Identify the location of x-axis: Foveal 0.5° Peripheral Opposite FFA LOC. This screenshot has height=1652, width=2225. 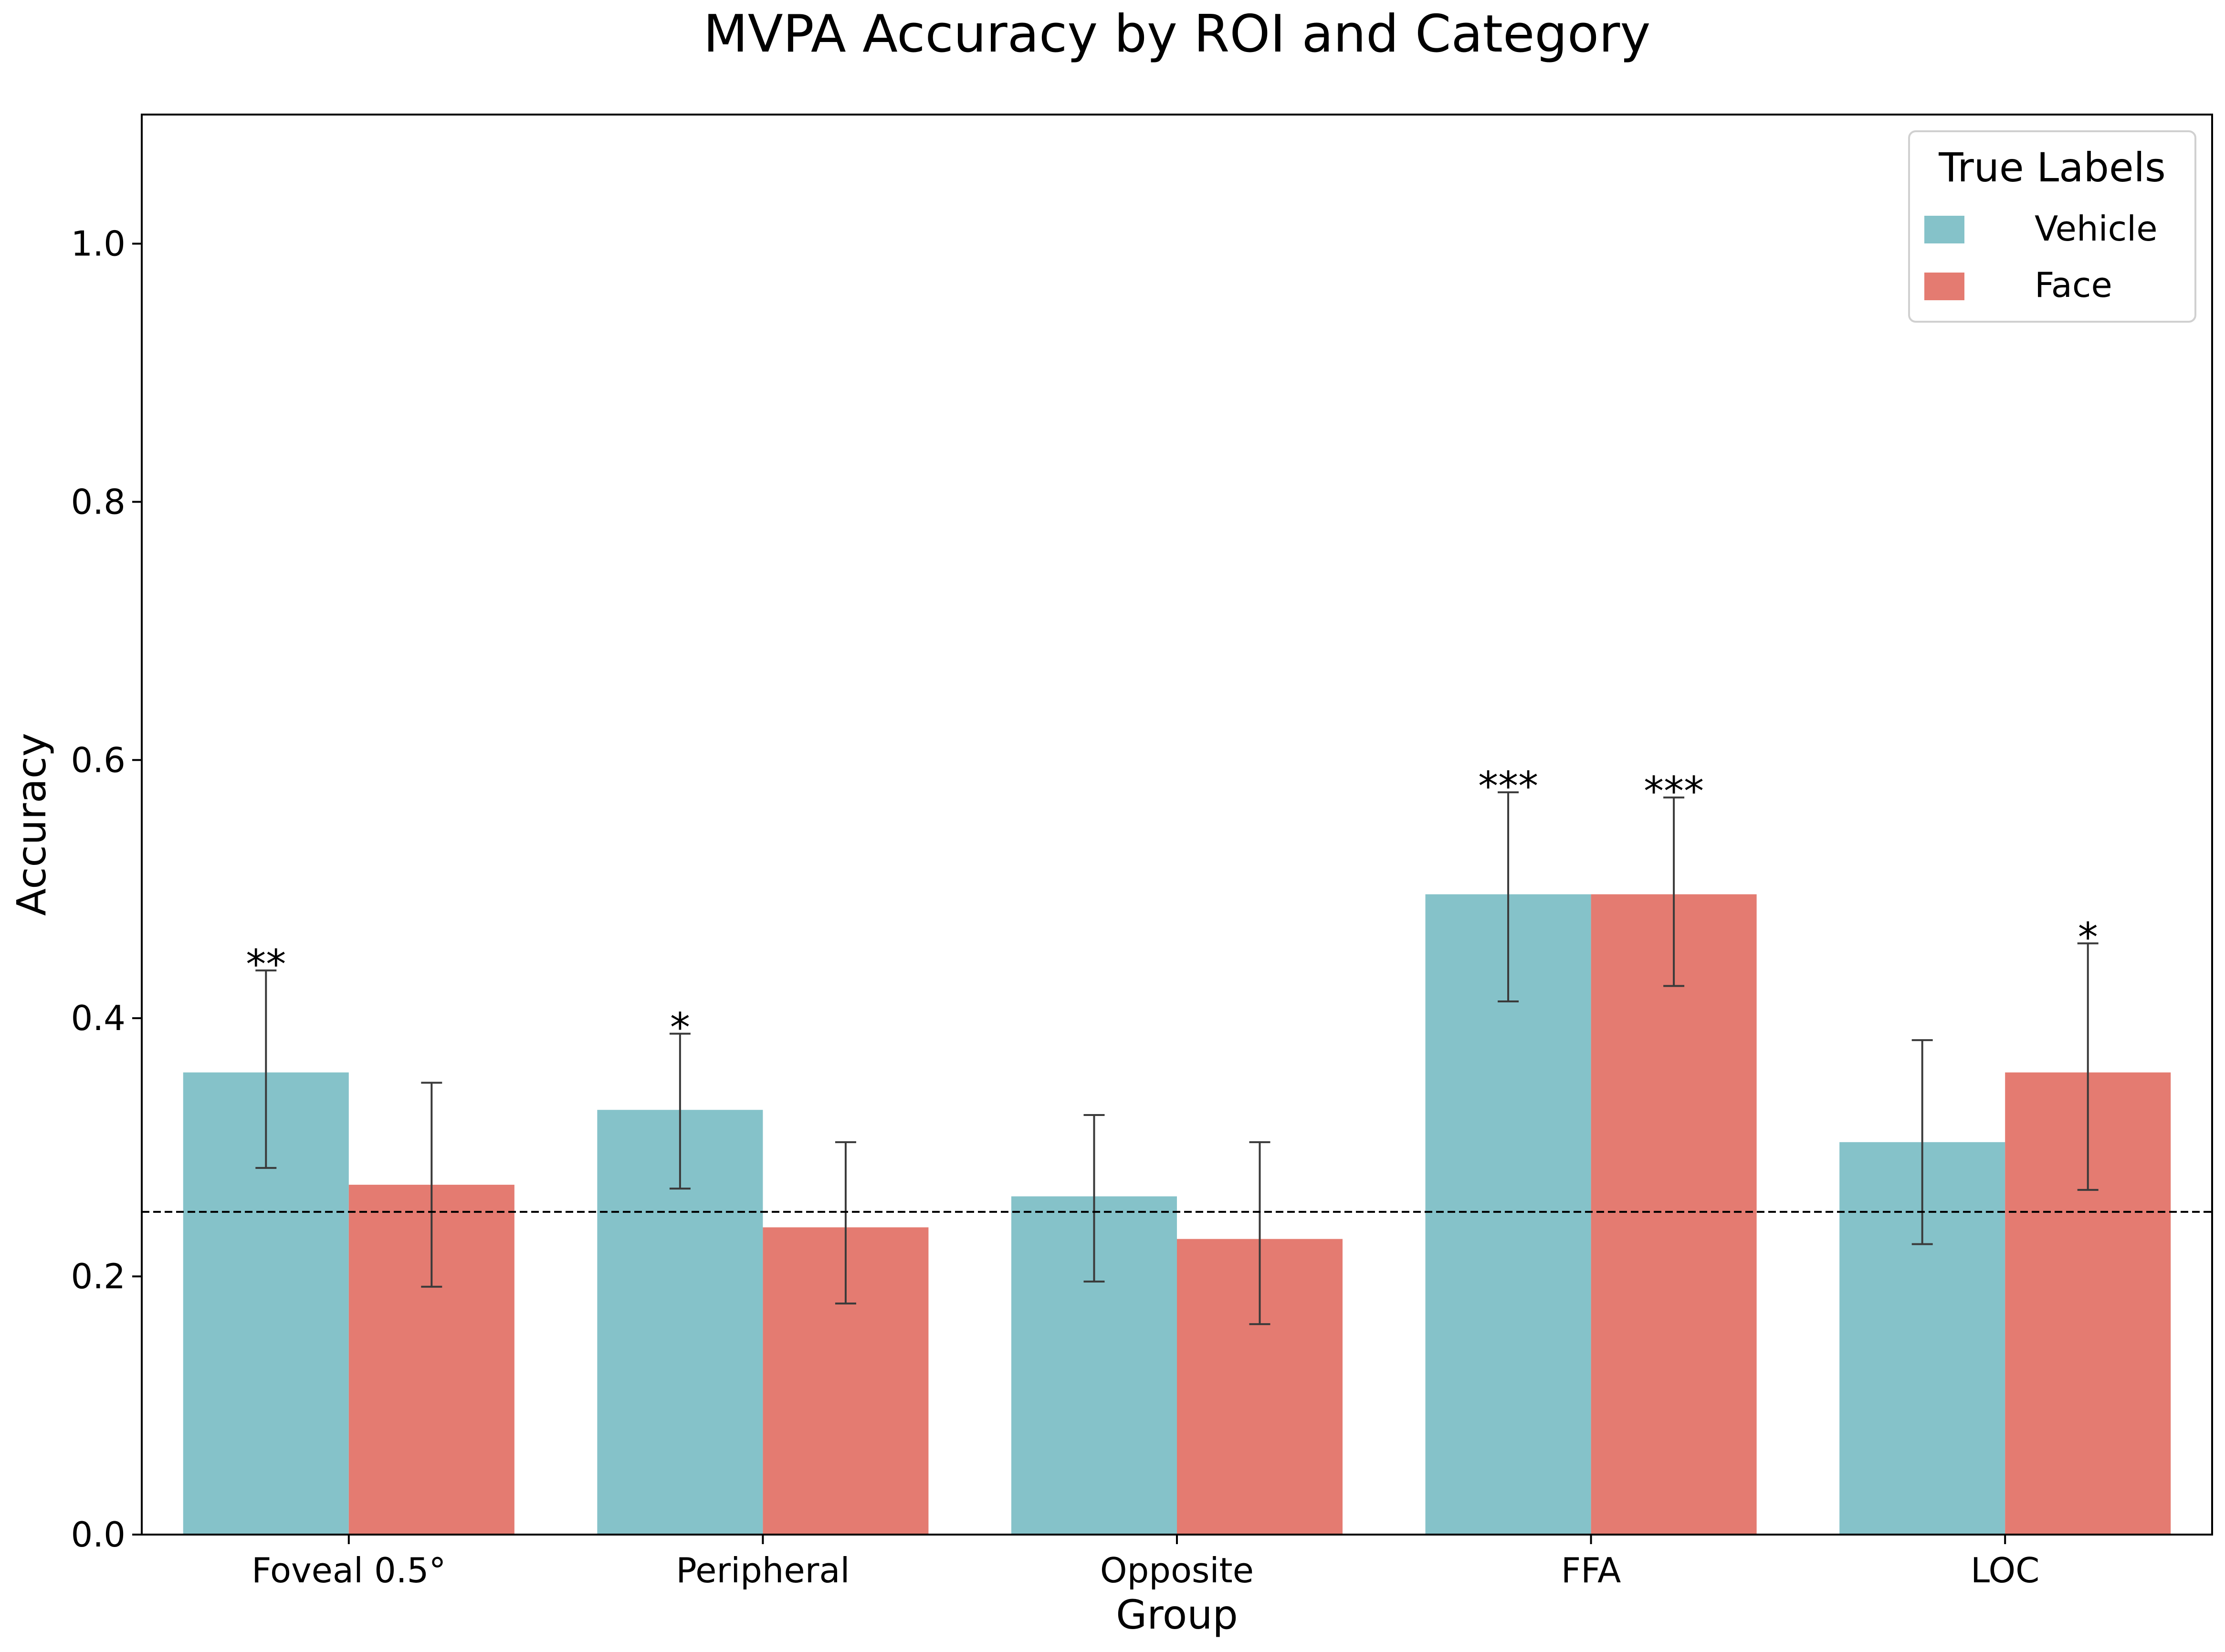
(1146, 1562).